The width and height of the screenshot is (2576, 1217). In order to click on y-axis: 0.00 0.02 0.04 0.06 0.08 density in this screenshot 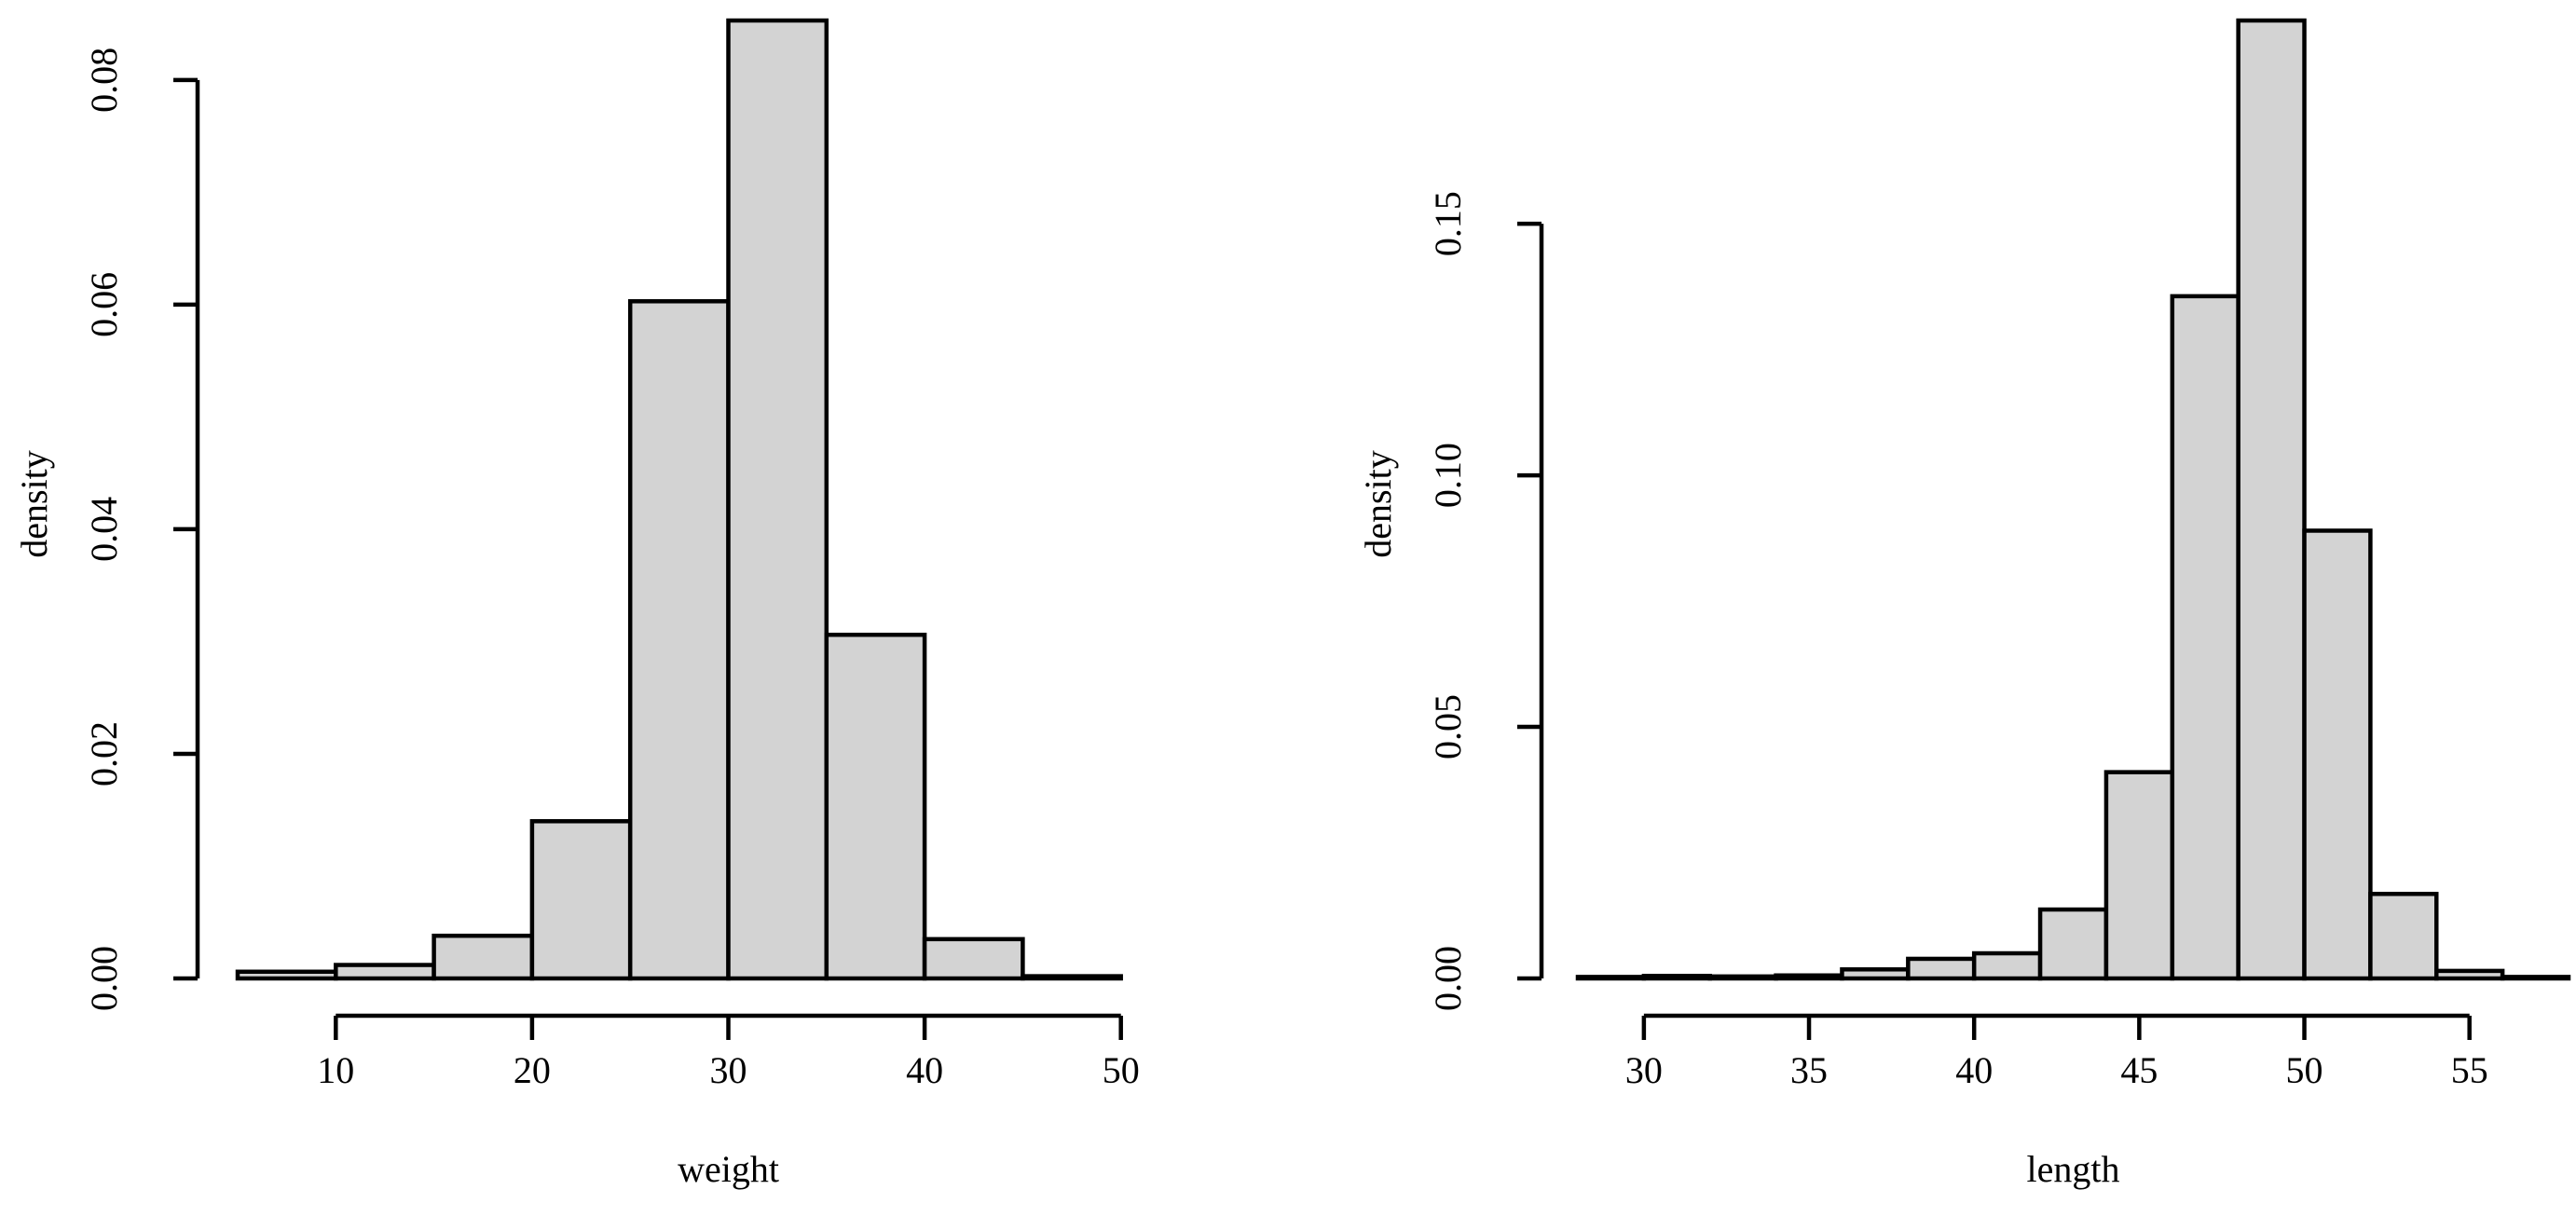, I will do `click(106, 530)`.